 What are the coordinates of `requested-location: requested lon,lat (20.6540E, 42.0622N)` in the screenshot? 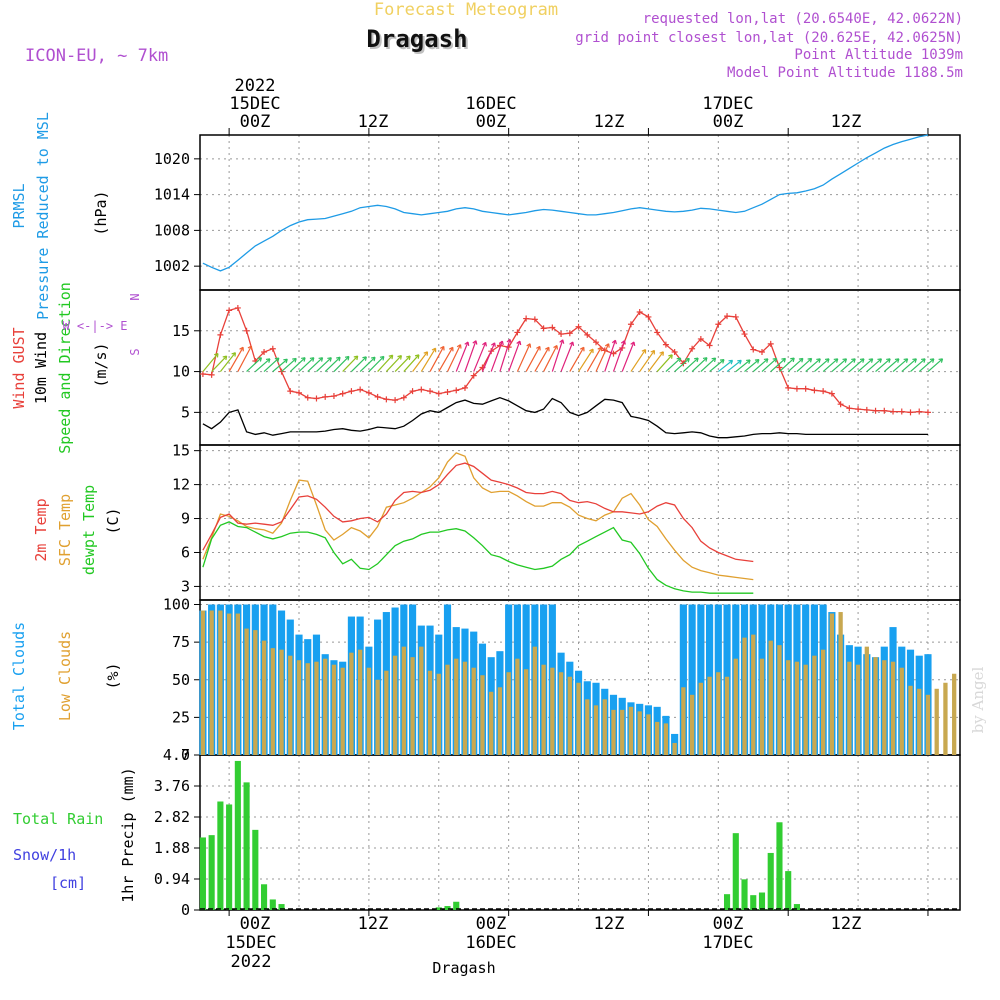 It's located at (803, 19).